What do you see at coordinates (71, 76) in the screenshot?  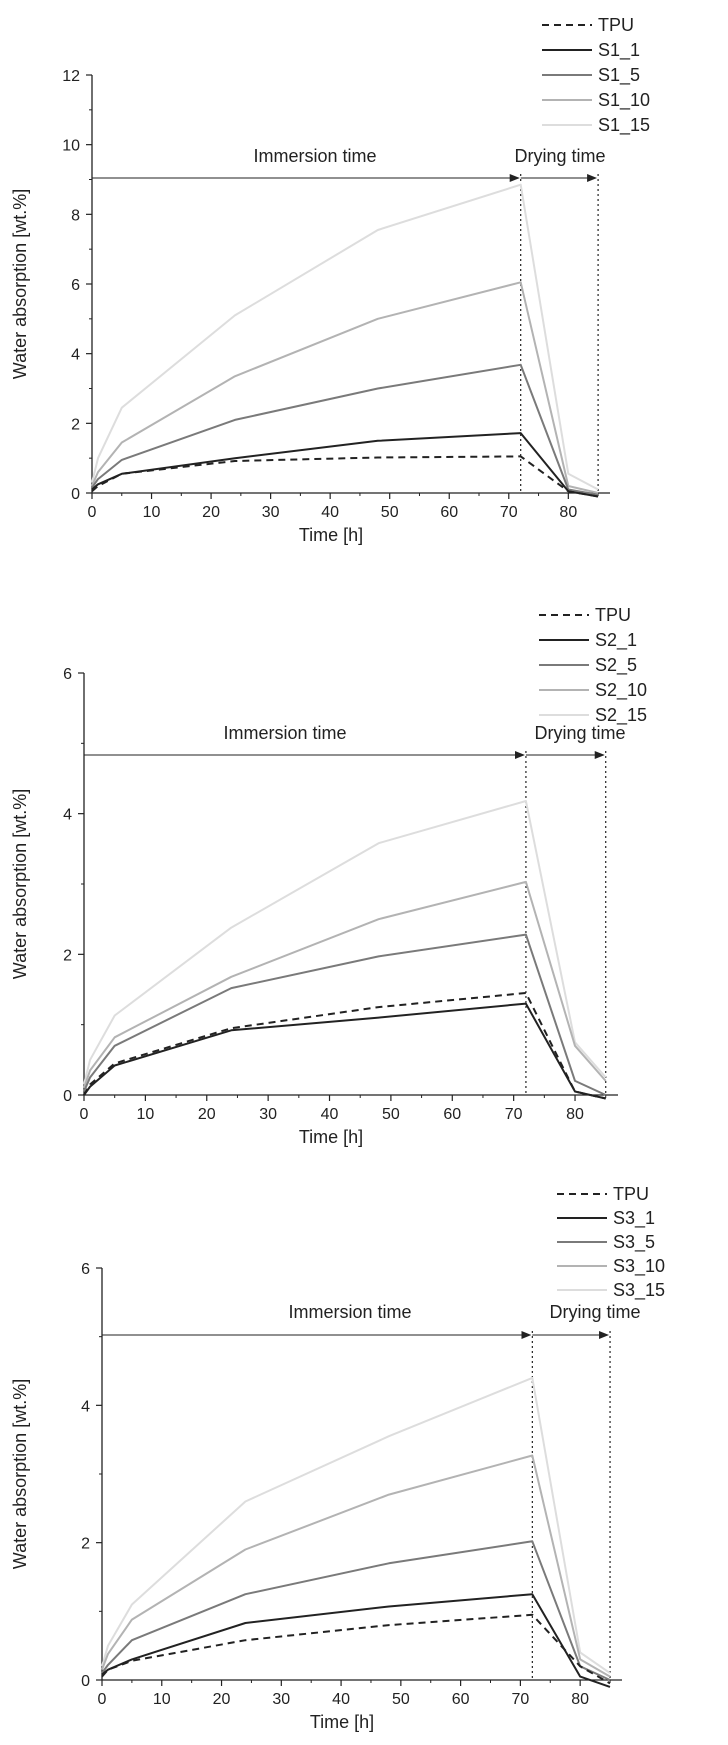 I see `y-tick-label: 12` at bounding box center [71, 76].